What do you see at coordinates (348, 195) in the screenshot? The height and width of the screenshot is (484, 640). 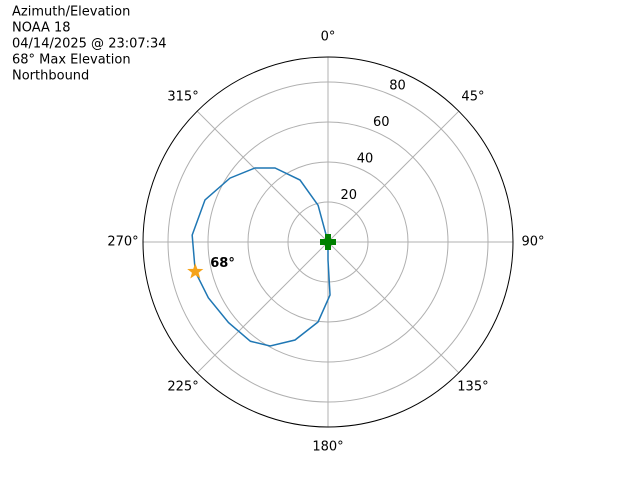 I see `r-tick-label: 20` at bounding box center [348, 195].